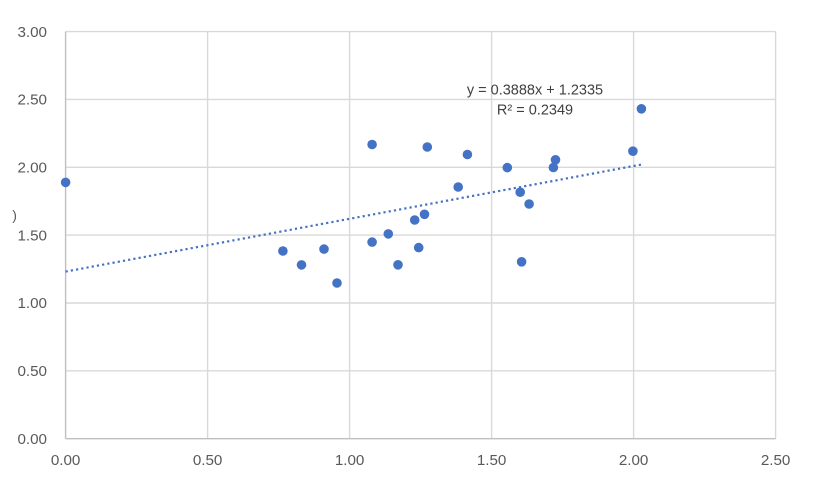  Describe the element at coordinates (32, 32) in the screenshot. I see `svg-text: 3.00` at that location.